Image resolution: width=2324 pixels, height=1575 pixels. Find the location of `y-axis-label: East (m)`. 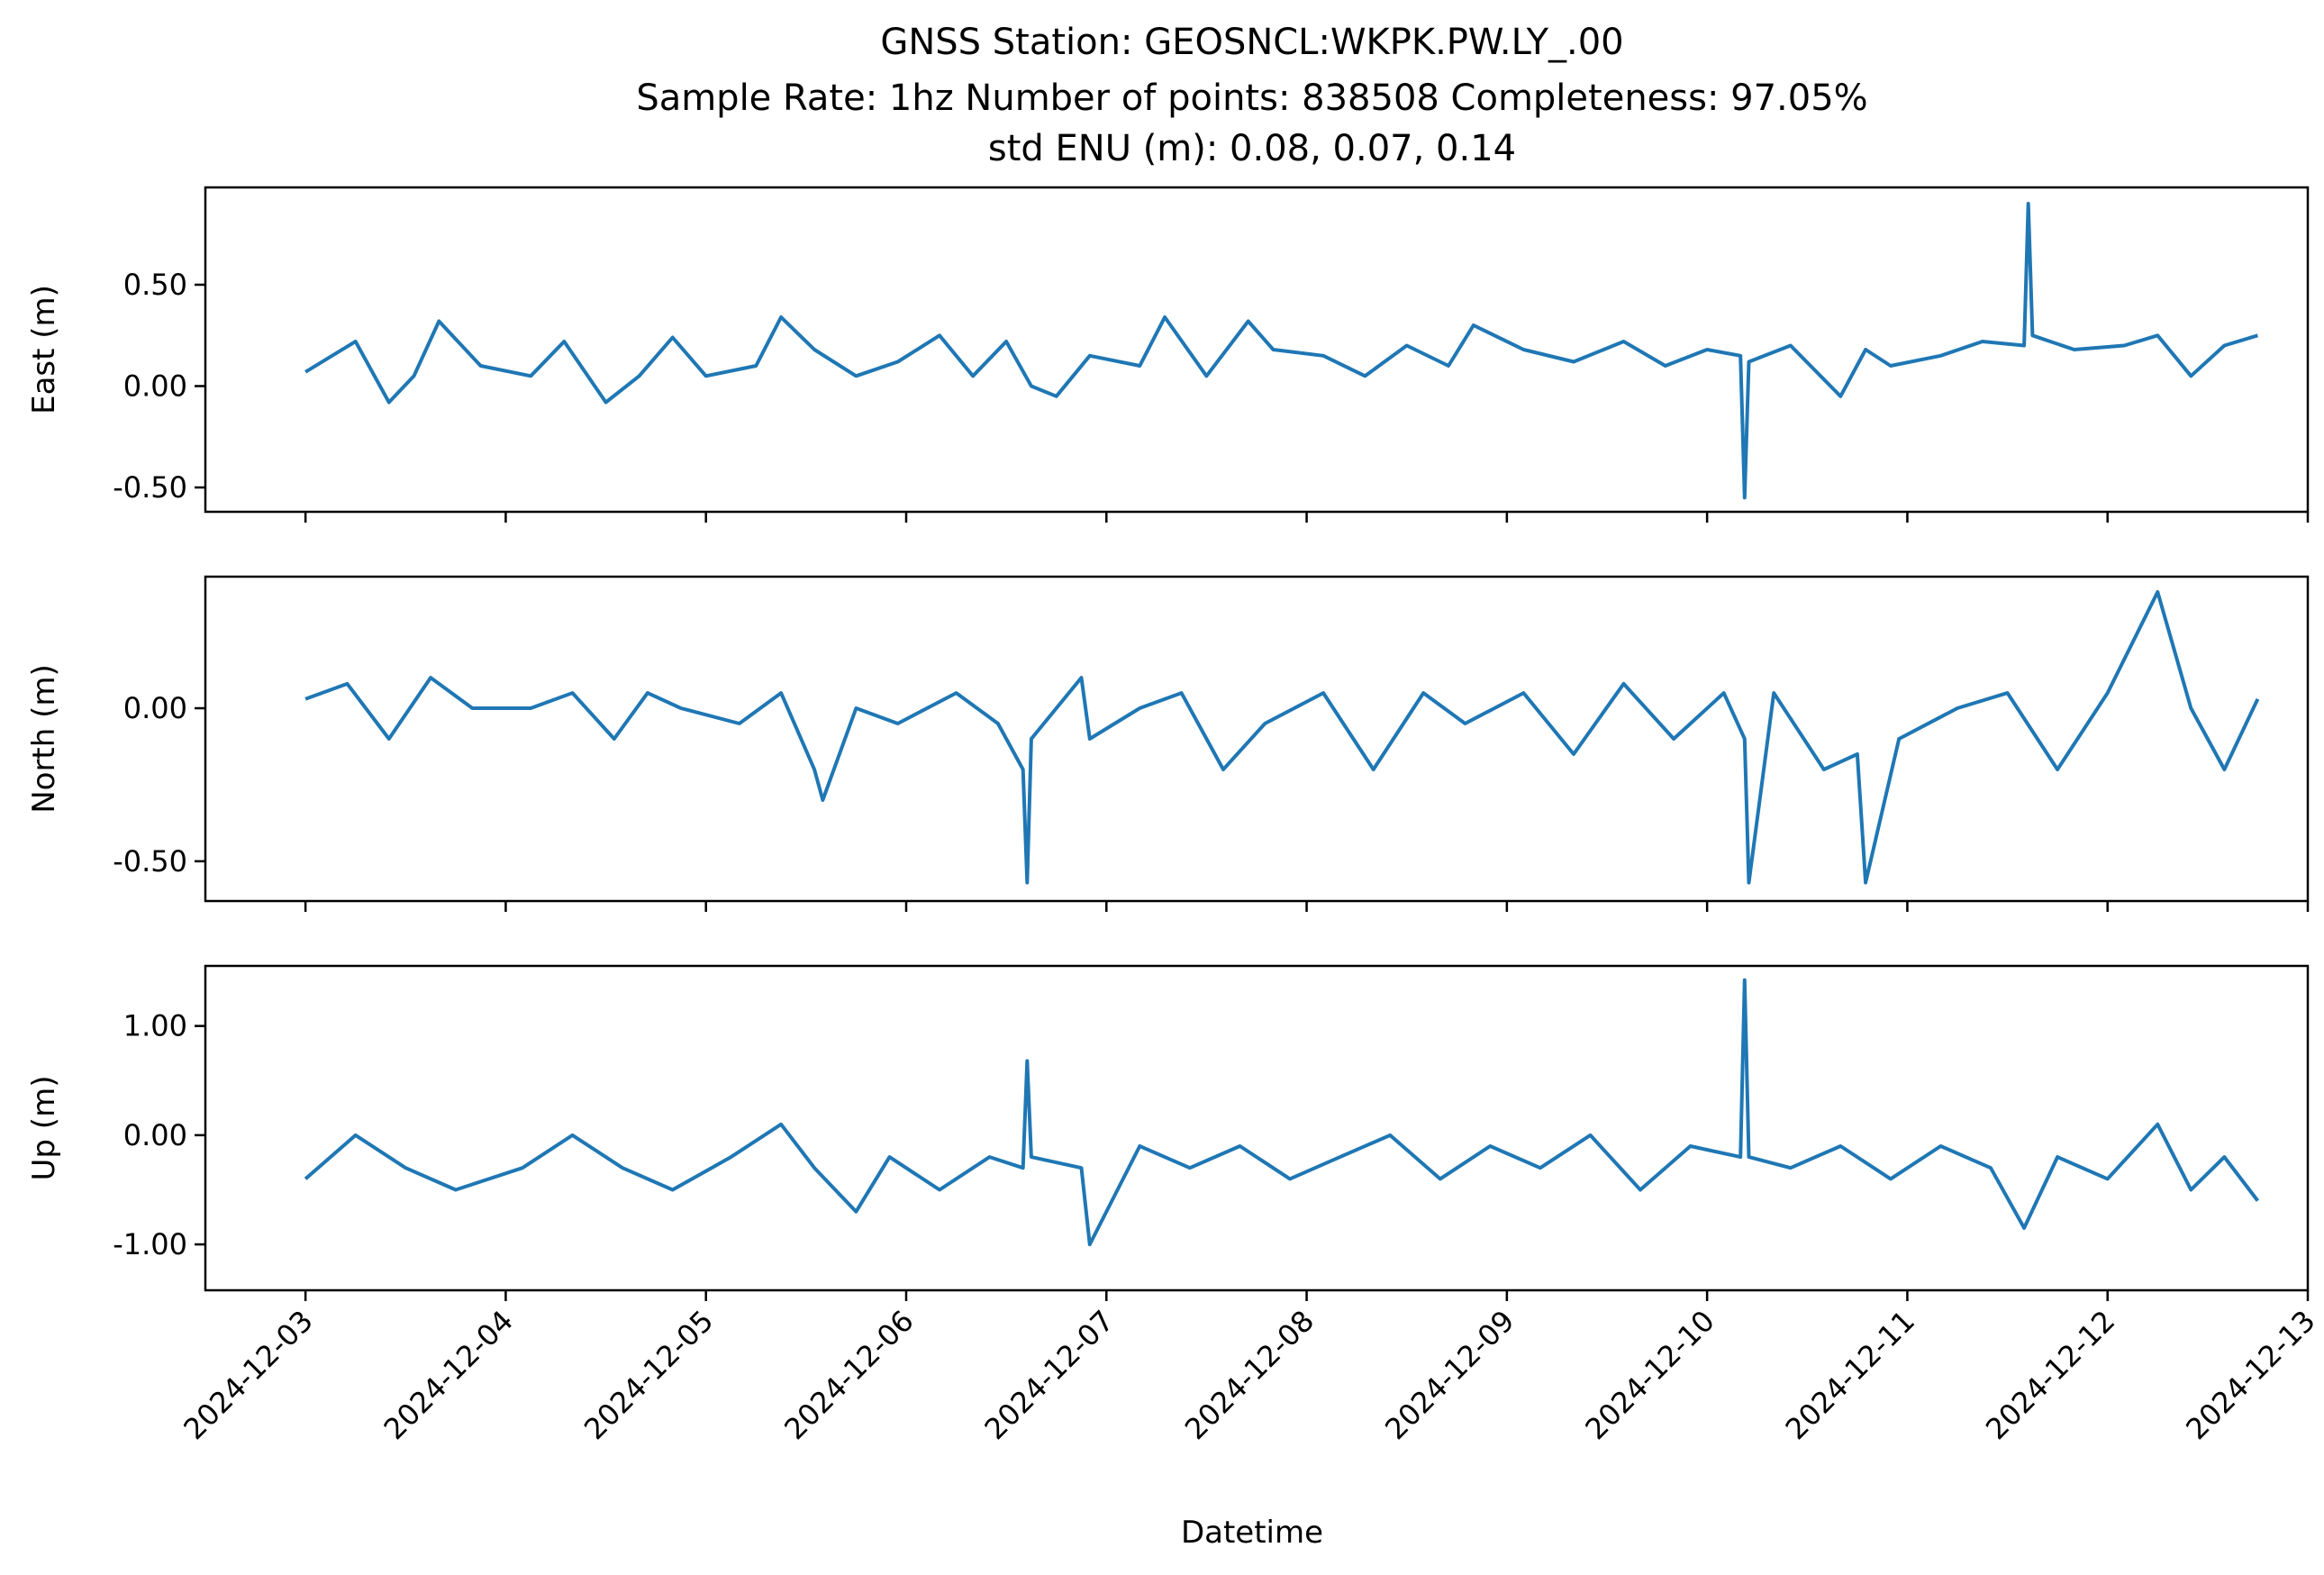

y-axis-label: East (m) is located at coordinates (44, 349).